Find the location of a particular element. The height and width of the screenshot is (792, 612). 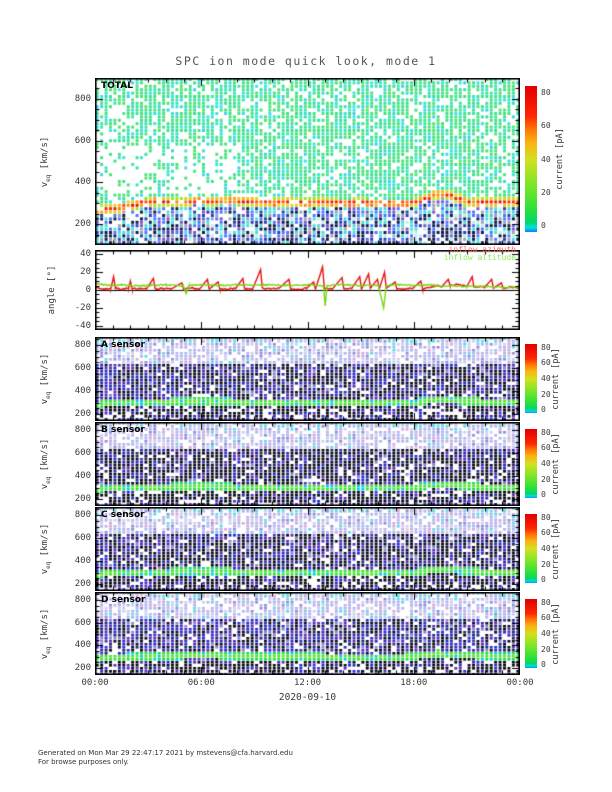

legend-inflow-altitude: inflow altitude is located at coordinates (479, 257).